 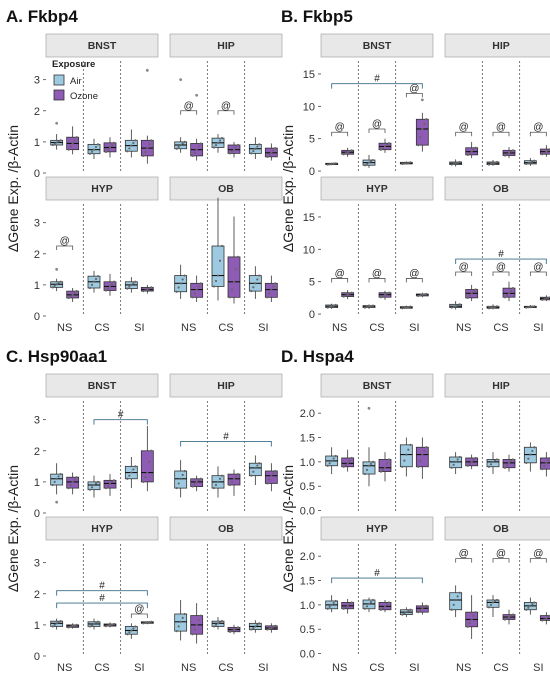 What do you see at coordinates (377, 386) in the screenshot?
I see `facet-label: BNST` at bounding box center [377, 386].